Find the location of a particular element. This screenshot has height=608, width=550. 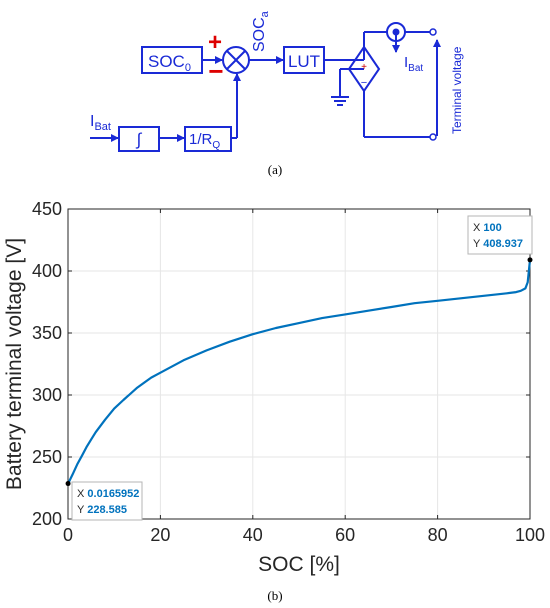

y-tick-label: 250 is located at coordinates (47, 457).